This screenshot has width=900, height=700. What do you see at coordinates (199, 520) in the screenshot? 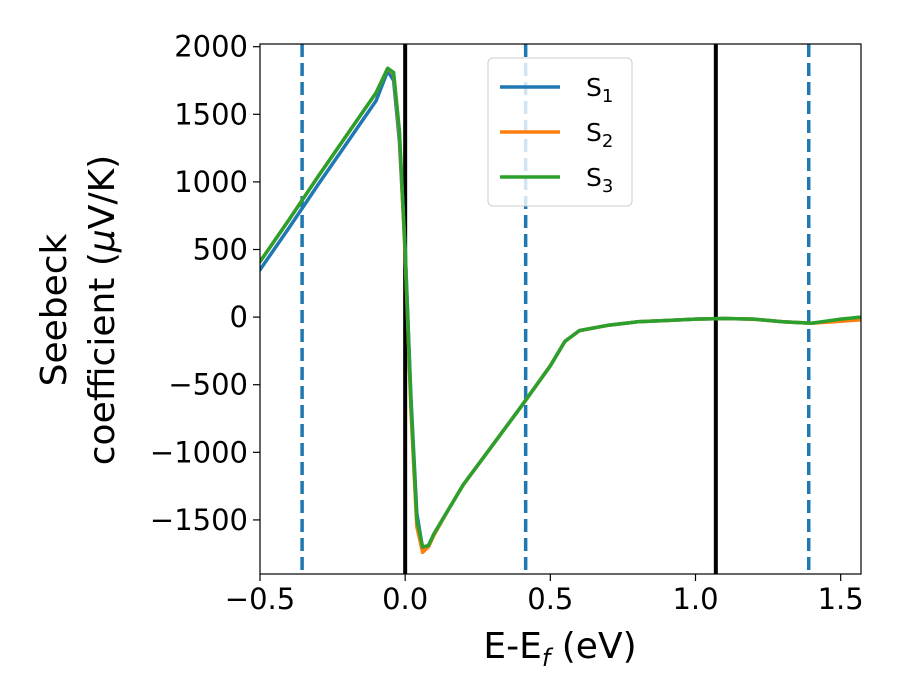
I see `y-tick-label: −1500` at bounding box center [199, 520].